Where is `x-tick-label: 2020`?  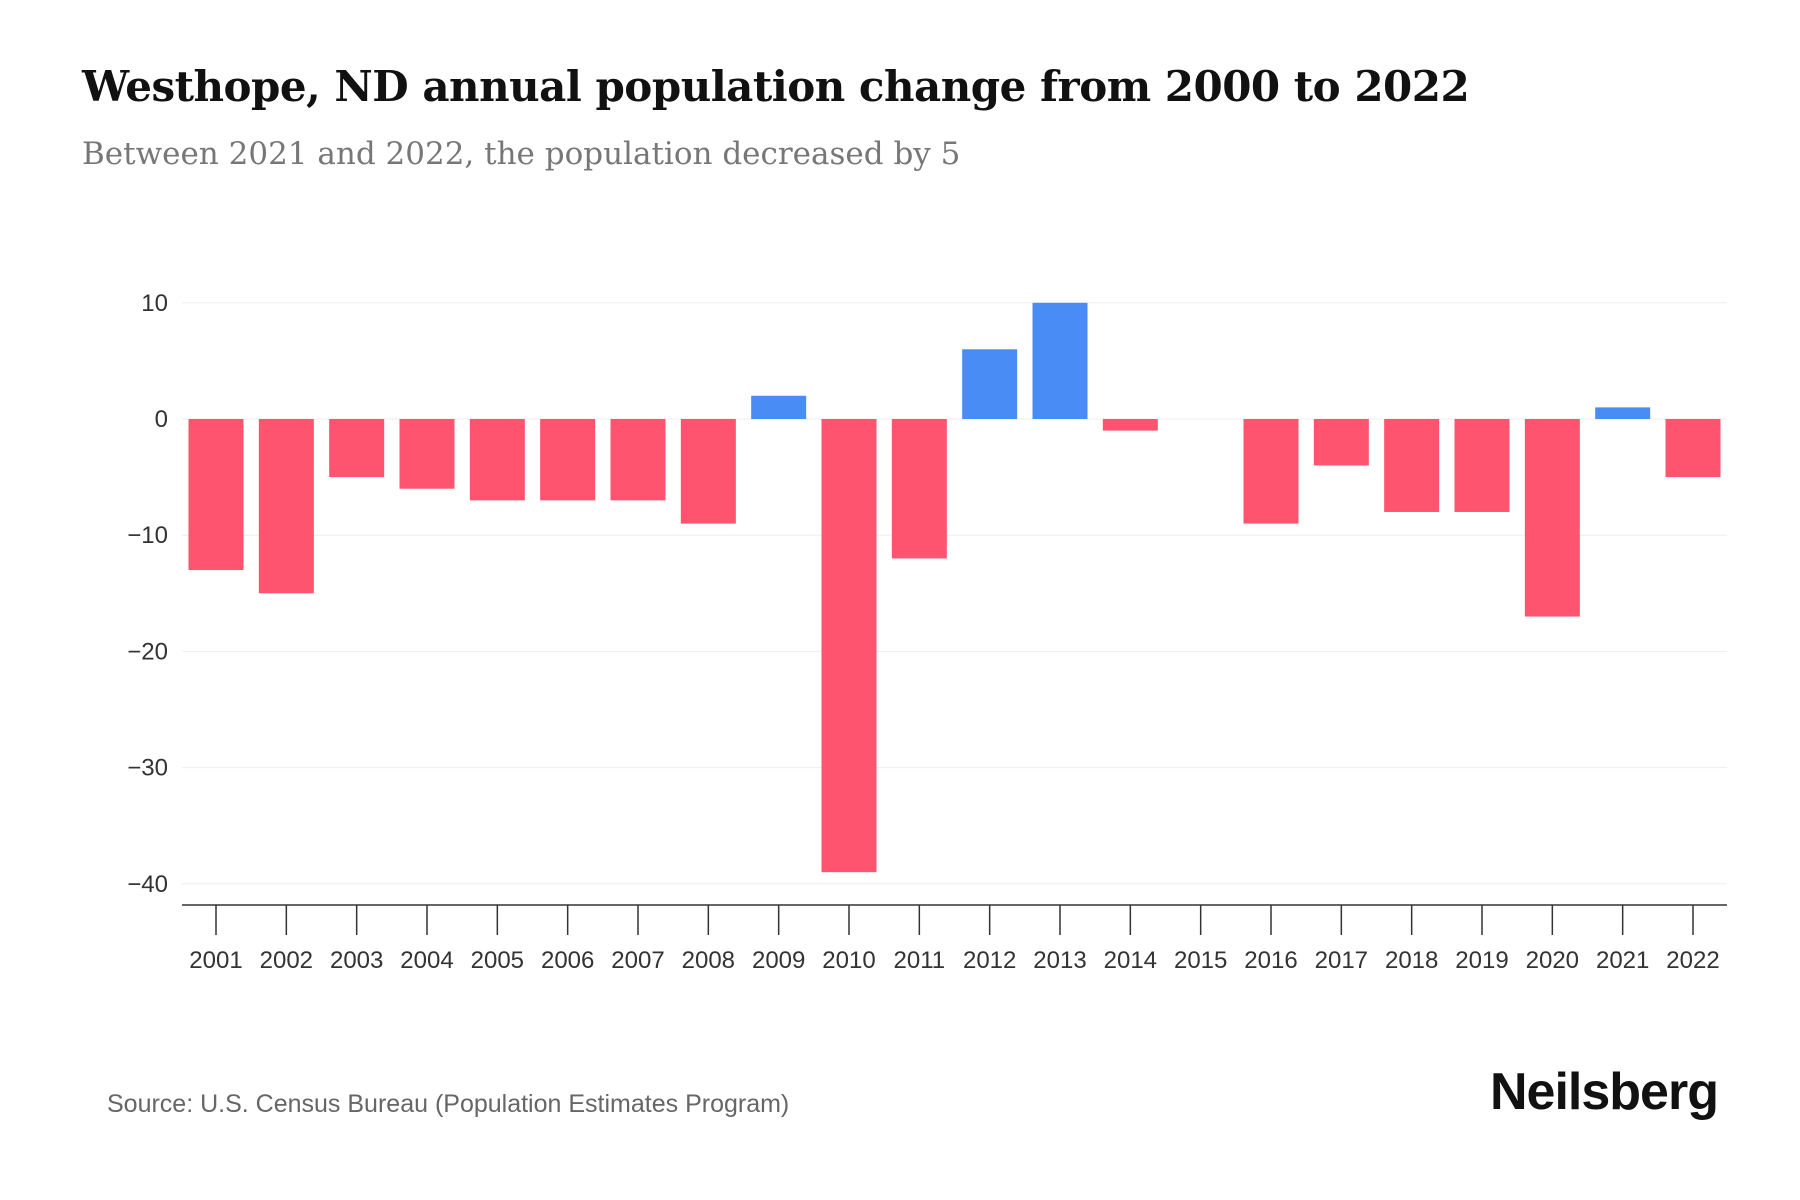 x-tick-label: 2020 is located at coordinates (1552, 960).